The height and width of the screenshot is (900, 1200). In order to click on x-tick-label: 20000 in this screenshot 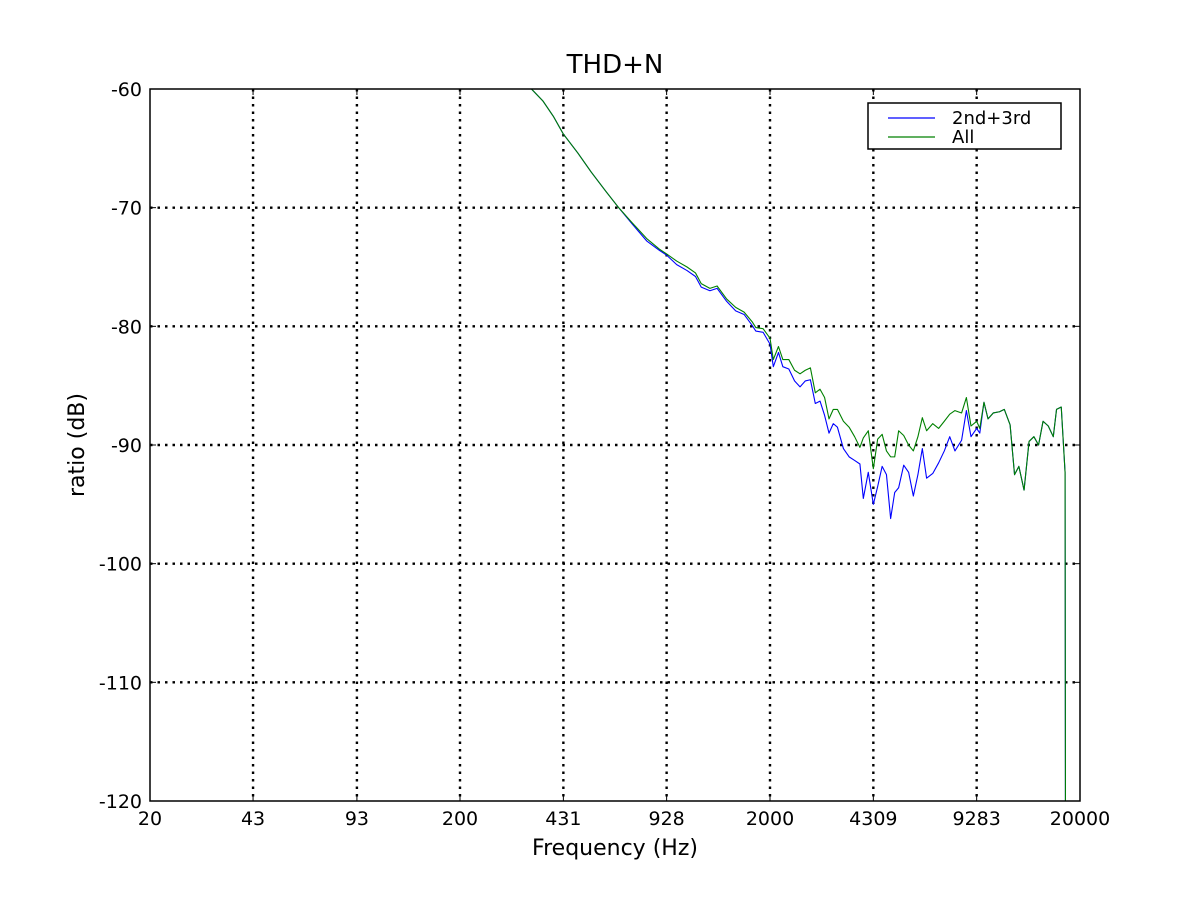, I will do `click(1080, 819)`.